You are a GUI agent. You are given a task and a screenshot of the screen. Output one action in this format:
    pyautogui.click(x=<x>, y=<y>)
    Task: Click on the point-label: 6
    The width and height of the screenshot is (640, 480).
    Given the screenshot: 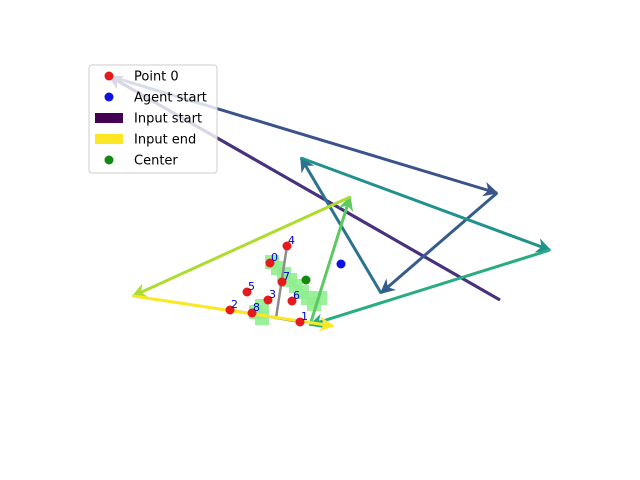 What is the action you would take?
    pyautogui.click(x=296, y=295)
    